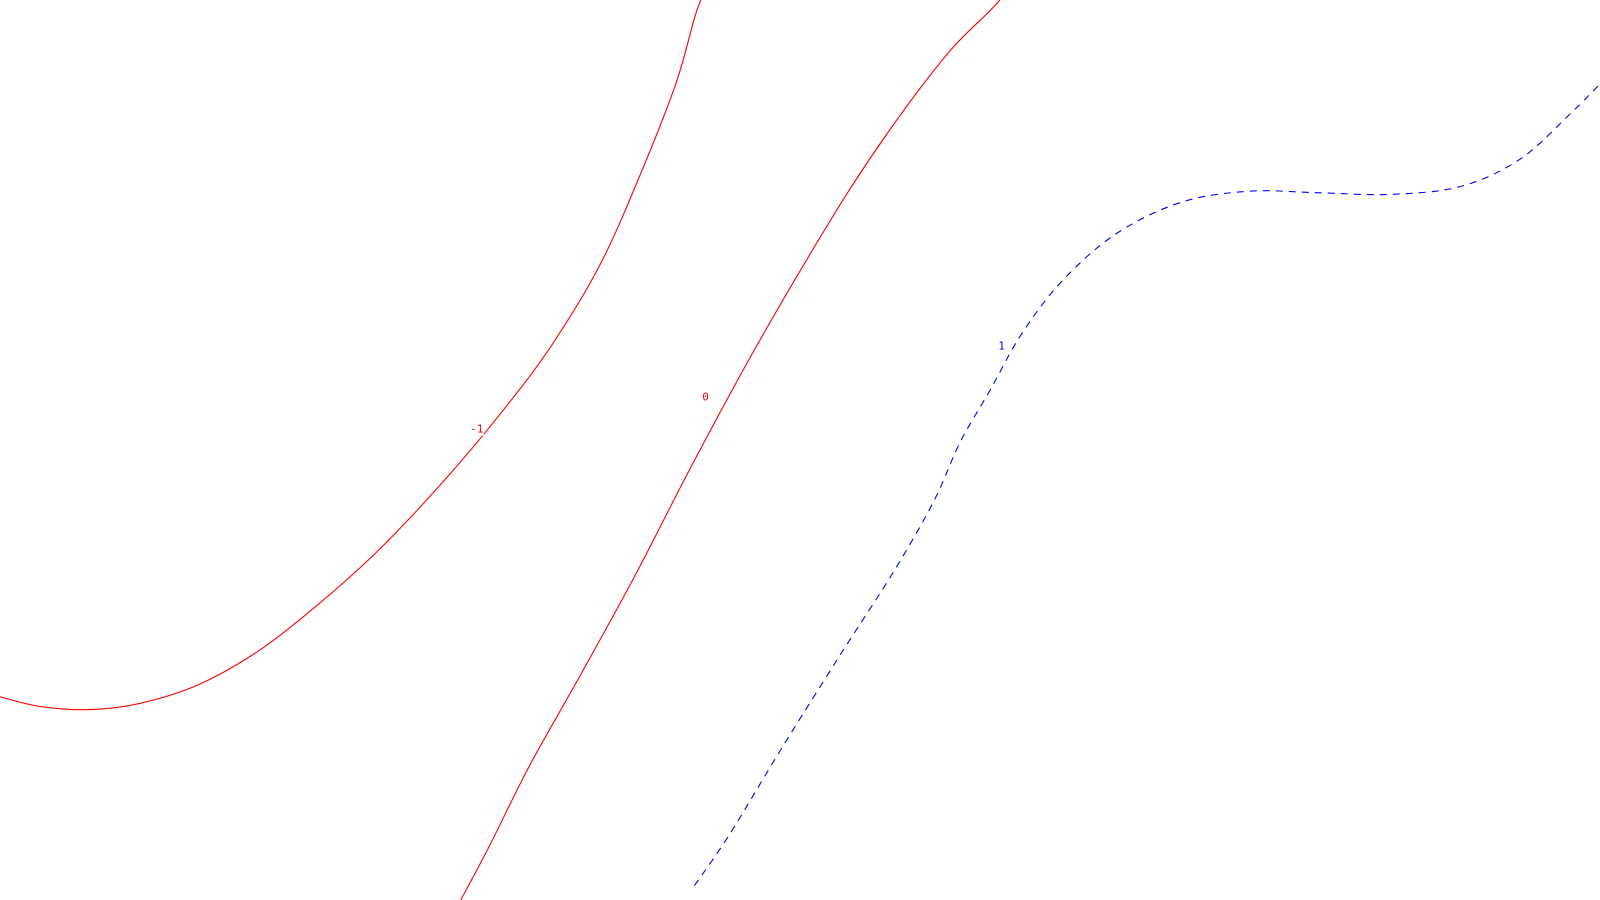  I want to click on contour-labels: -1 0 1, so click(739, 387).